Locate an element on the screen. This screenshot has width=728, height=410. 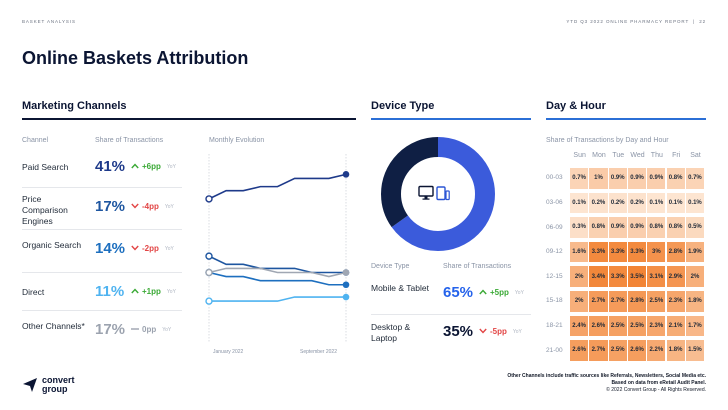
heatmap-cell: 0.5% is located at coordinates (695, 227).